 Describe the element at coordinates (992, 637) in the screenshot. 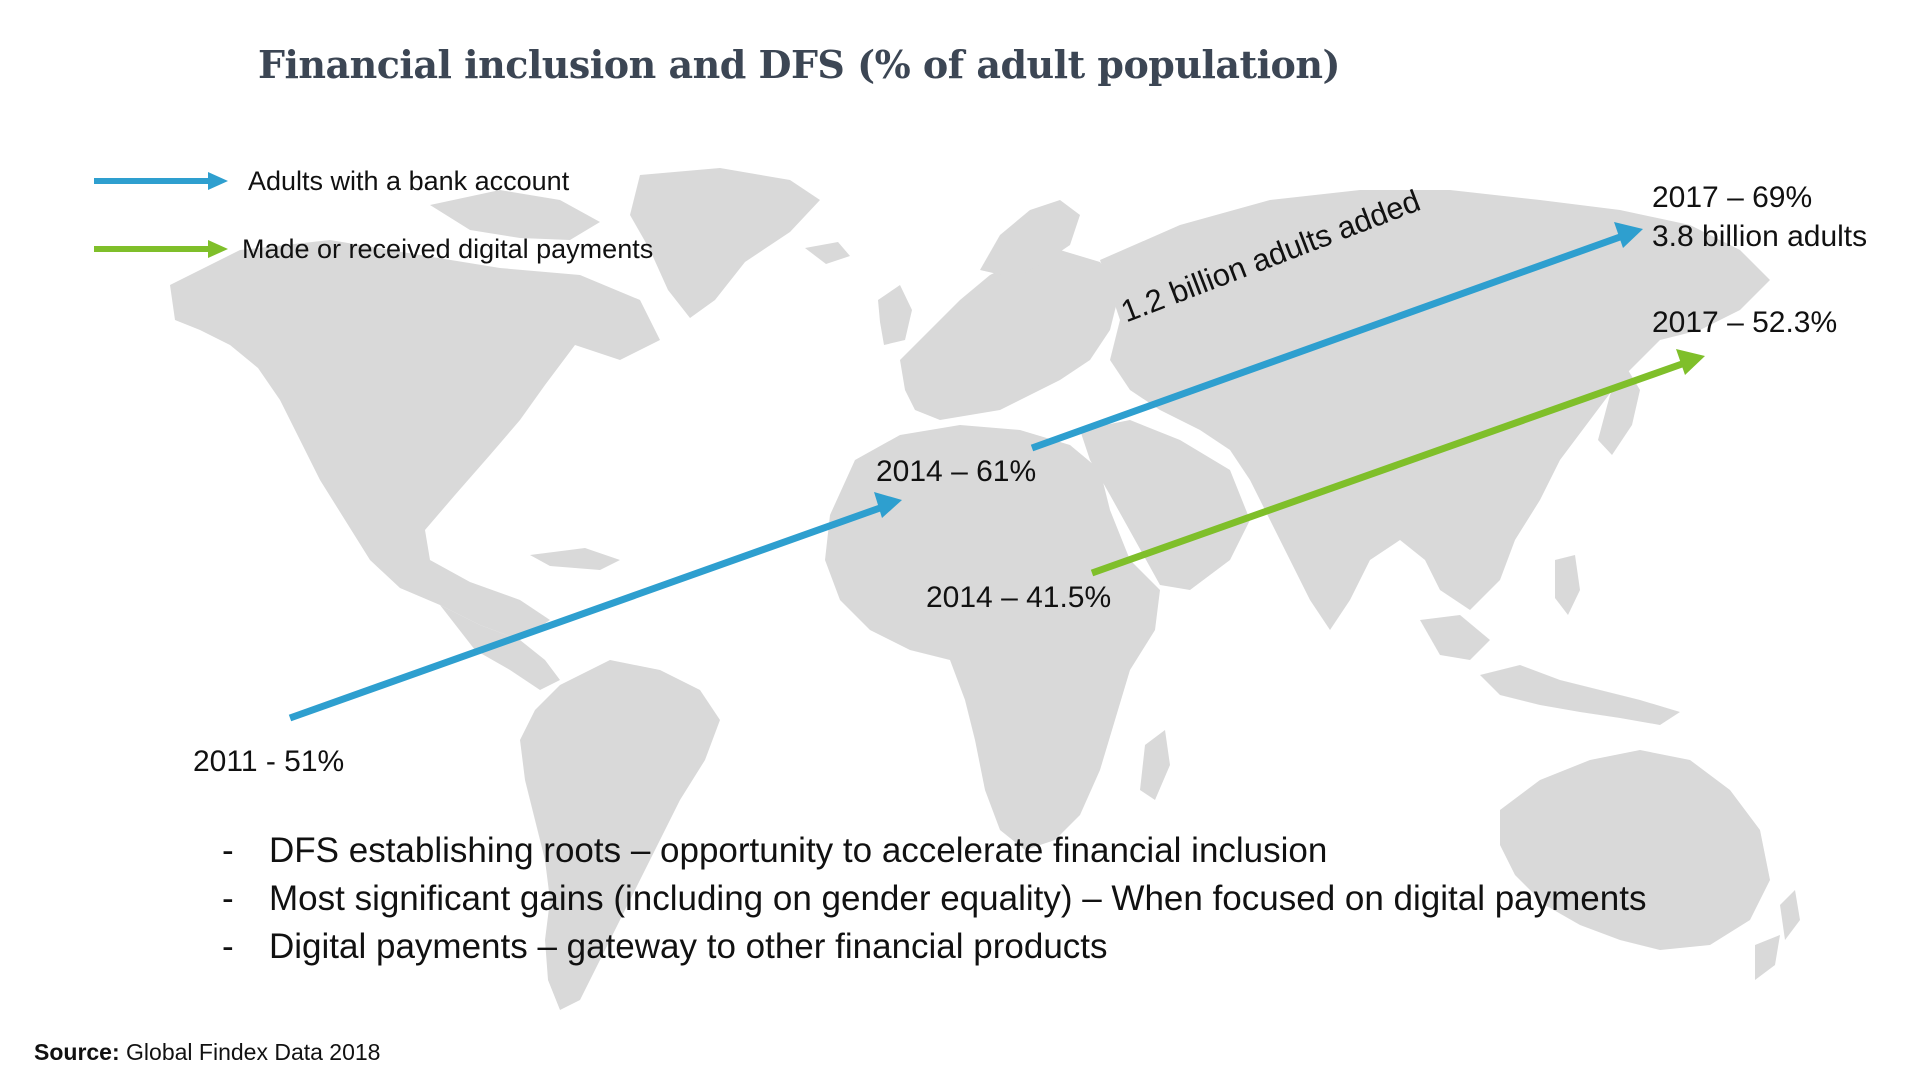

I see `africa-shape` at that location.